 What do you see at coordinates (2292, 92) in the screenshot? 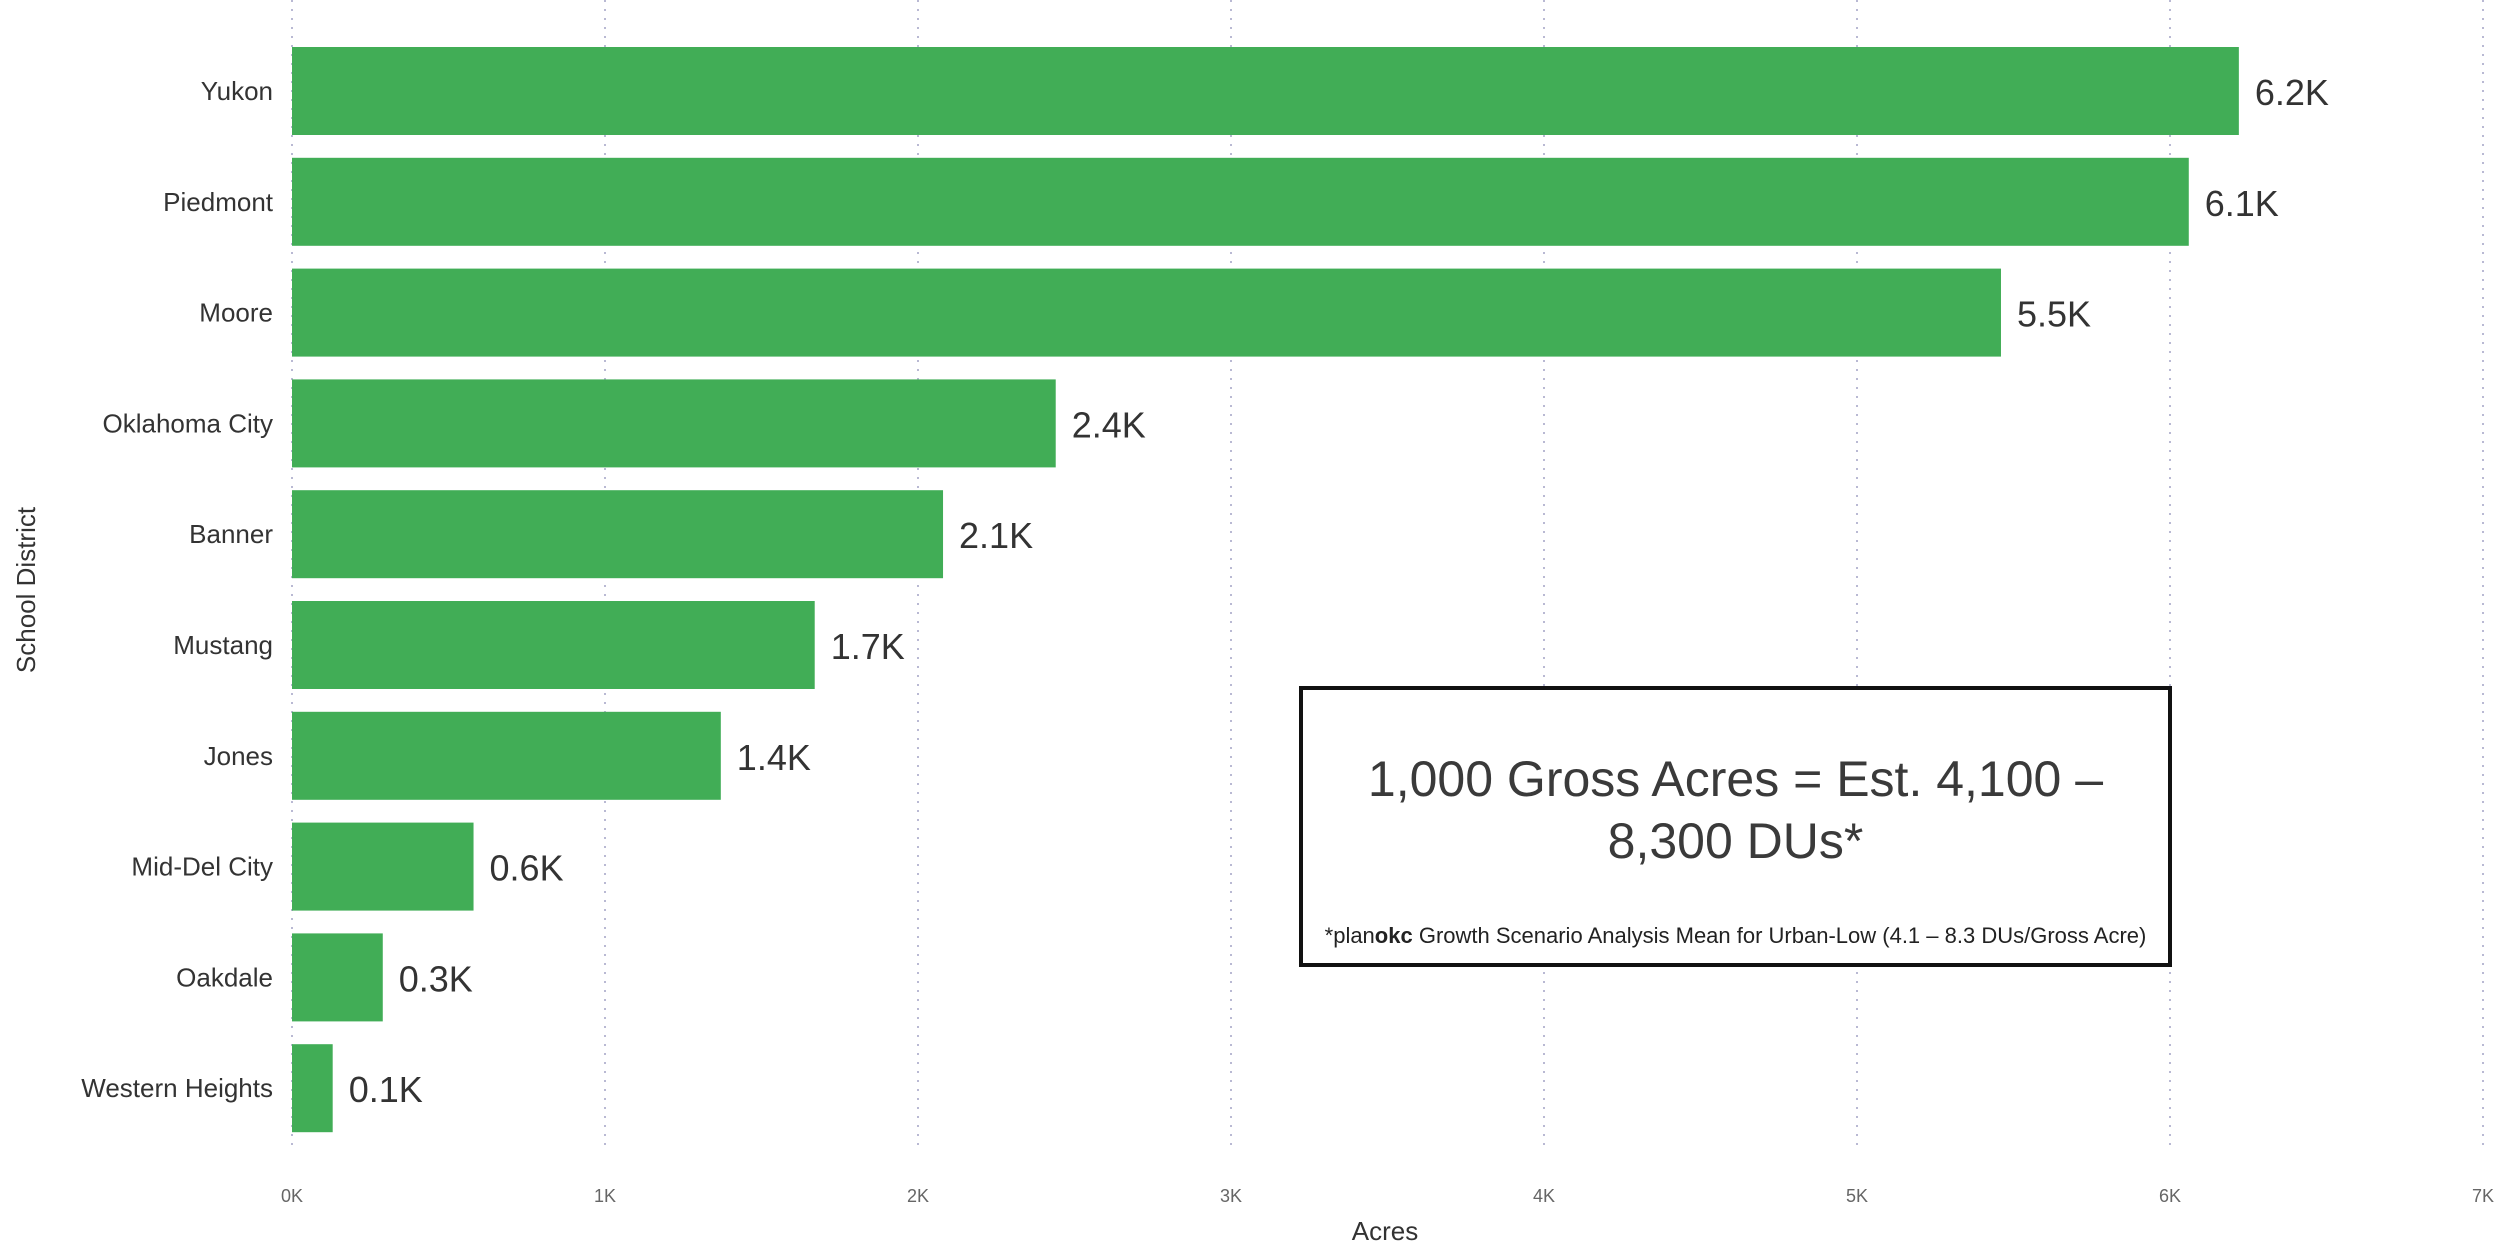
I see `data-label: 6.2K` at bounding box center [2292, 92].